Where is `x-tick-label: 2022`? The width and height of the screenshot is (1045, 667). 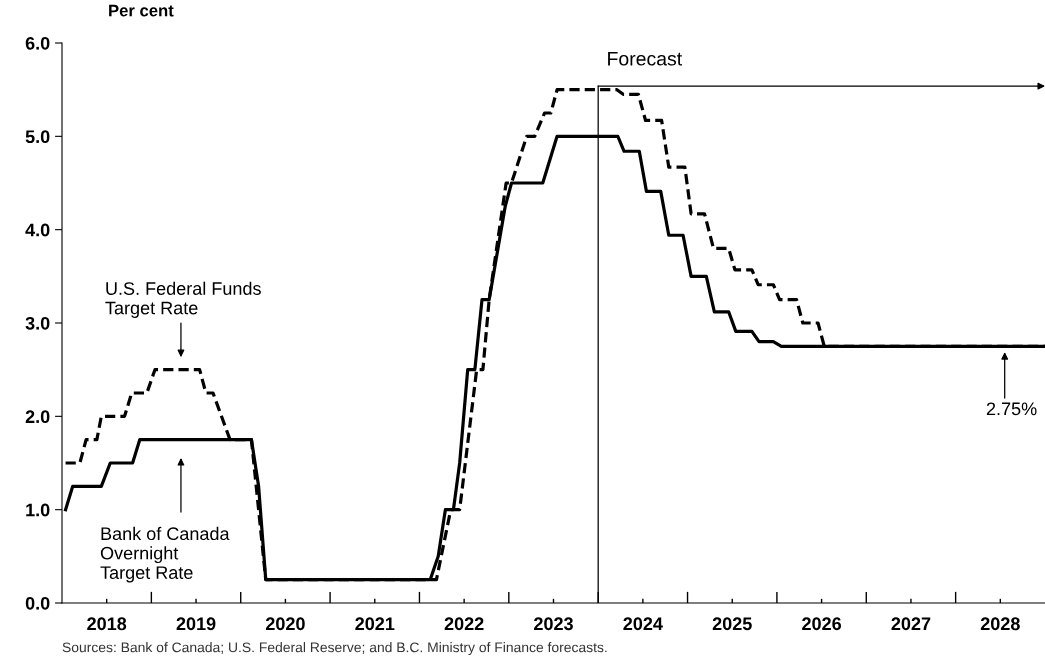
x-tick-label: 2022 is located at coordinates (464, 624).